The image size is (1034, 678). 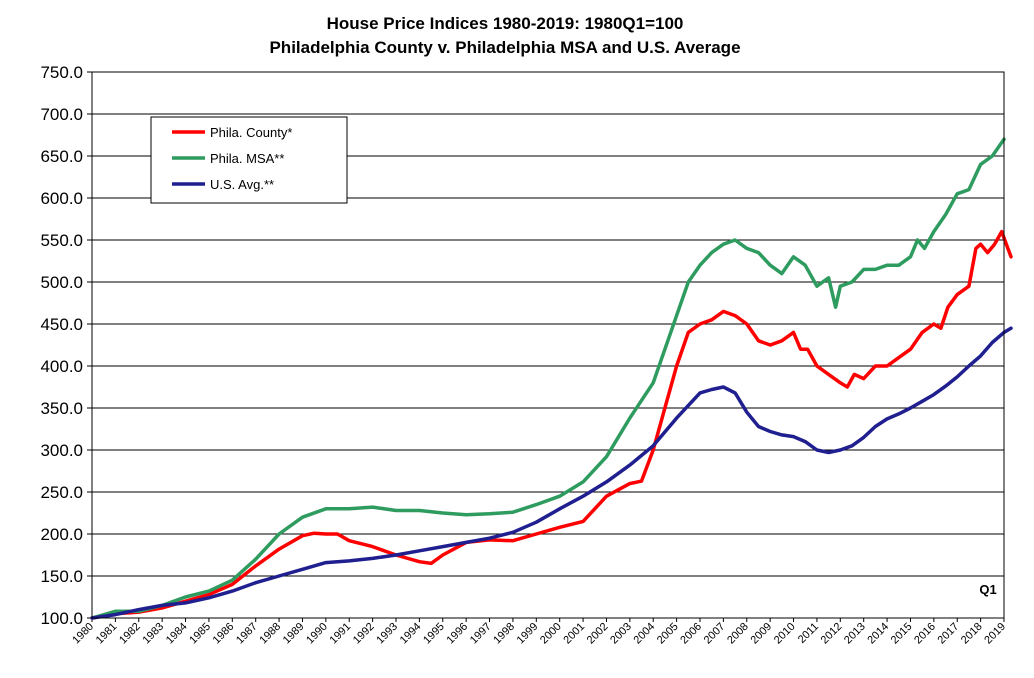 I want to click on y-tick-label: 500.0, so click(x=61, y=282).